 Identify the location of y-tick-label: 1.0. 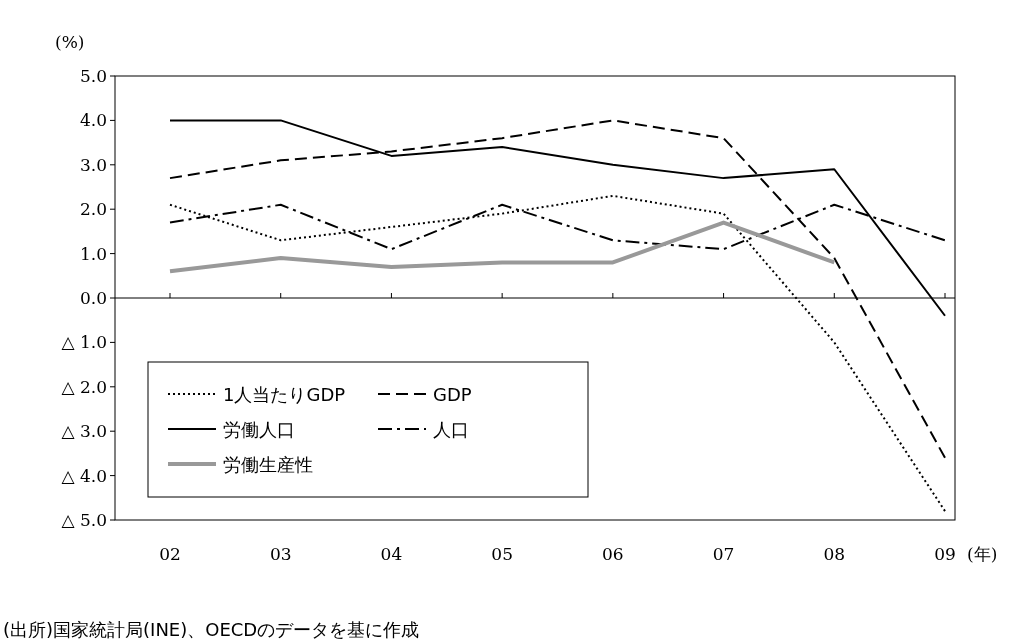
(93, 253).